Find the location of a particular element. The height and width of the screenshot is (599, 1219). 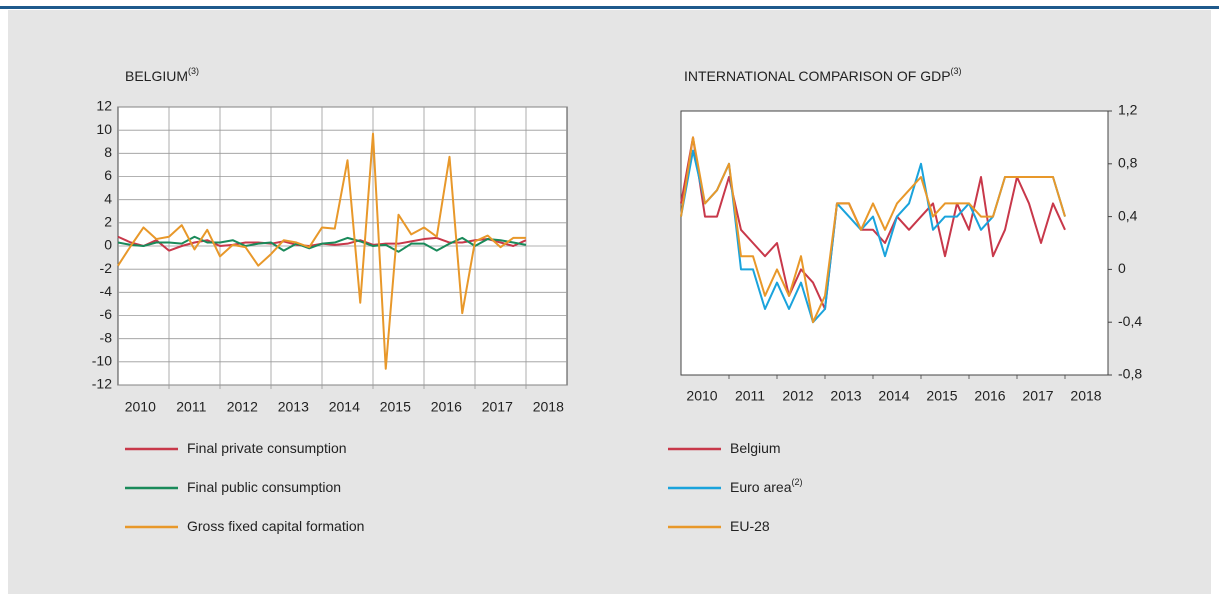

legend-label: EU-28 is located at coordinates (750, 526).